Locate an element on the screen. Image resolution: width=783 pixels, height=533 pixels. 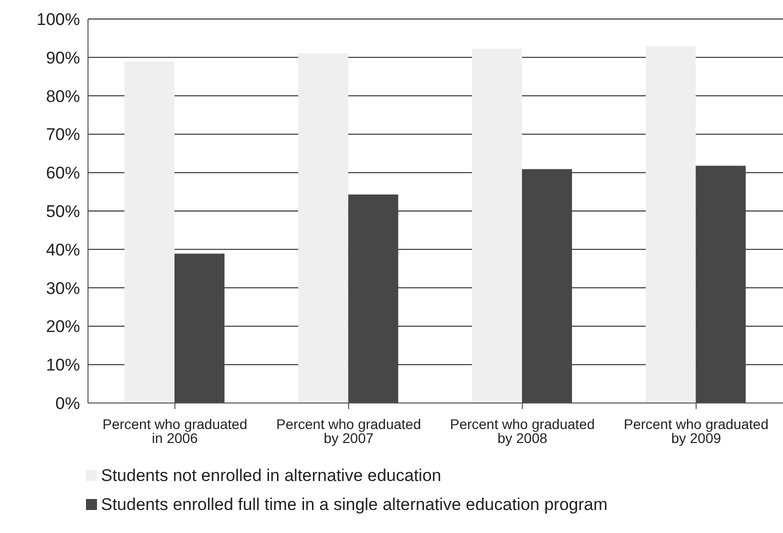
legend-label: Students not enrolled in alternative education is located at coordinates (271, 476).